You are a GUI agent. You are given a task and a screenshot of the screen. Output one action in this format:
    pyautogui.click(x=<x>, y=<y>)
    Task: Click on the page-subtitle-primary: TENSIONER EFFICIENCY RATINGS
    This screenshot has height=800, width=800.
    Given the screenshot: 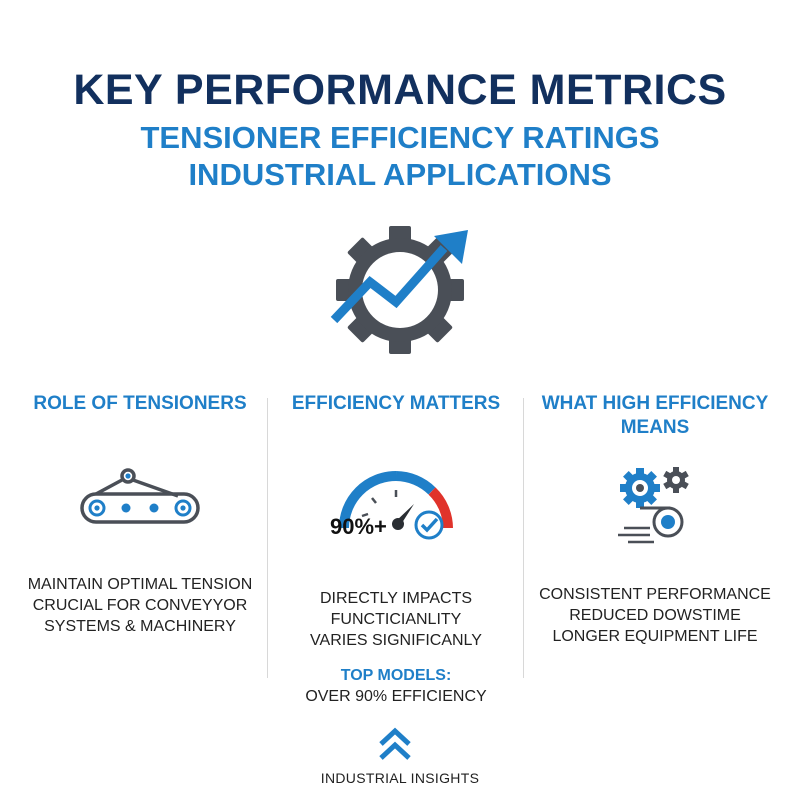 What is the action you would take?
    pyautogui.click(x=400, y=137)
    